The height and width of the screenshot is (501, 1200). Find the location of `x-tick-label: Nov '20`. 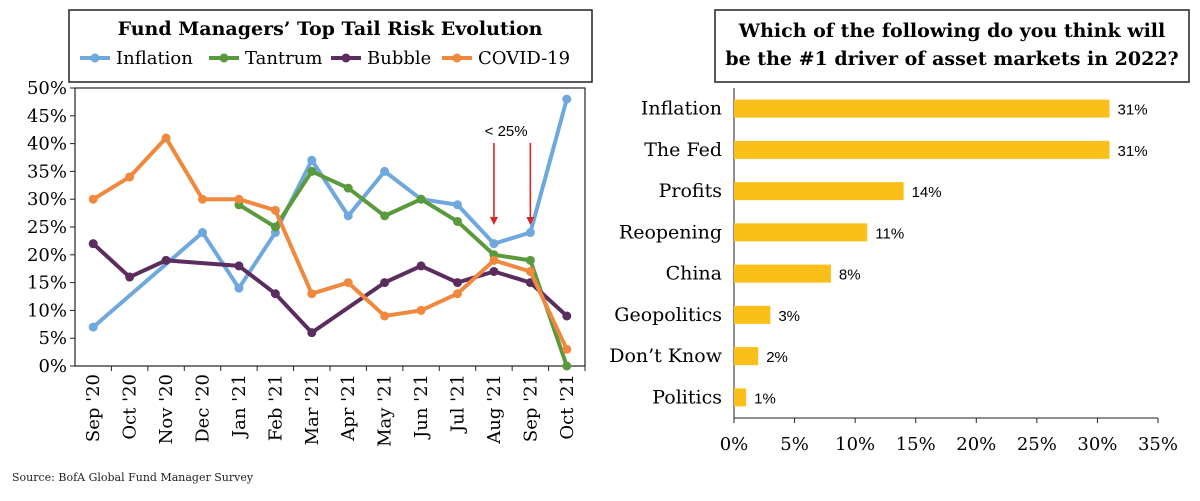

x-tick-label: Nov '20 is located at coordinates (166, 409).